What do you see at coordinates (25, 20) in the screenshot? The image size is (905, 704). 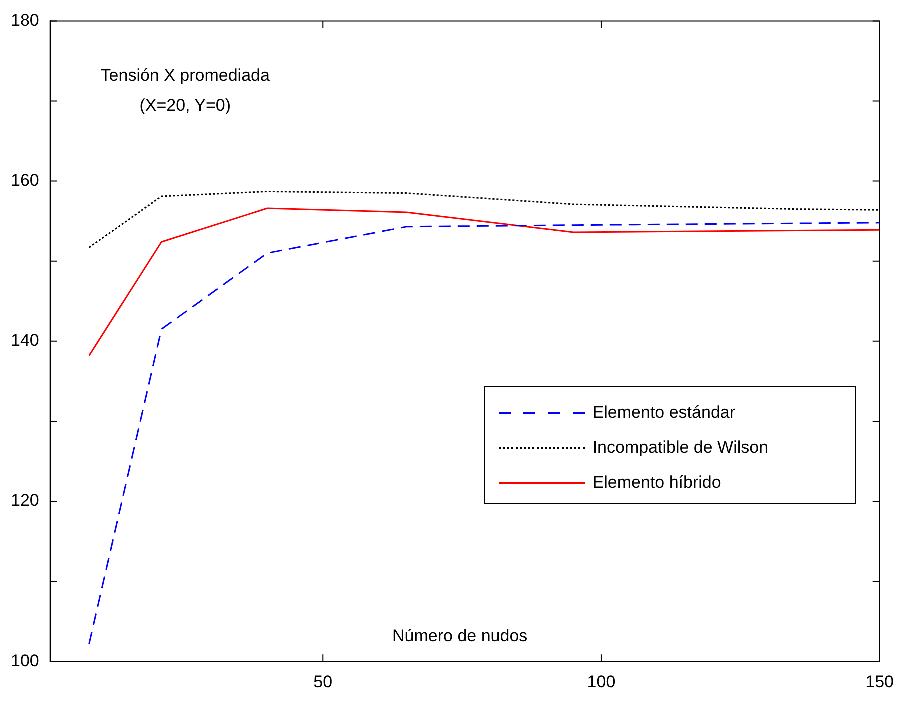 I see `y-tick-label: 180` at bounding box center [25, 20].